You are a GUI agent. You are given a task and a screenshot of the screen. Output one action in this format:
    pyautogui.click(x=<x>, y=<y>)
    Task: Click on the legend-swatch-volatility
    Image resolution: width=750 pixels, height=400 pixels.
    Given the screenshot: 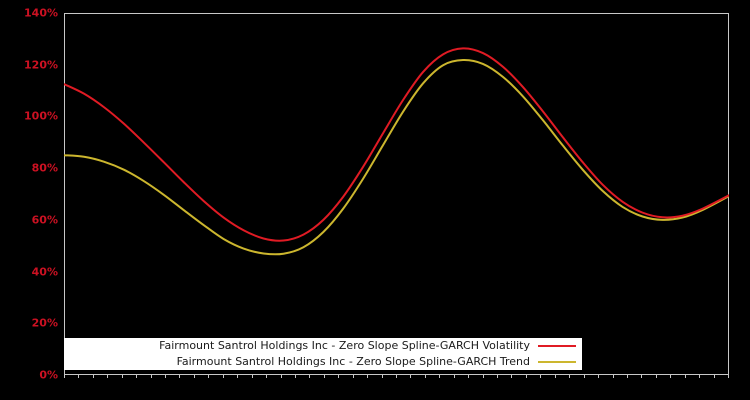 What is the action you would take?
    pyautogui.click(x=557, y=346)
    